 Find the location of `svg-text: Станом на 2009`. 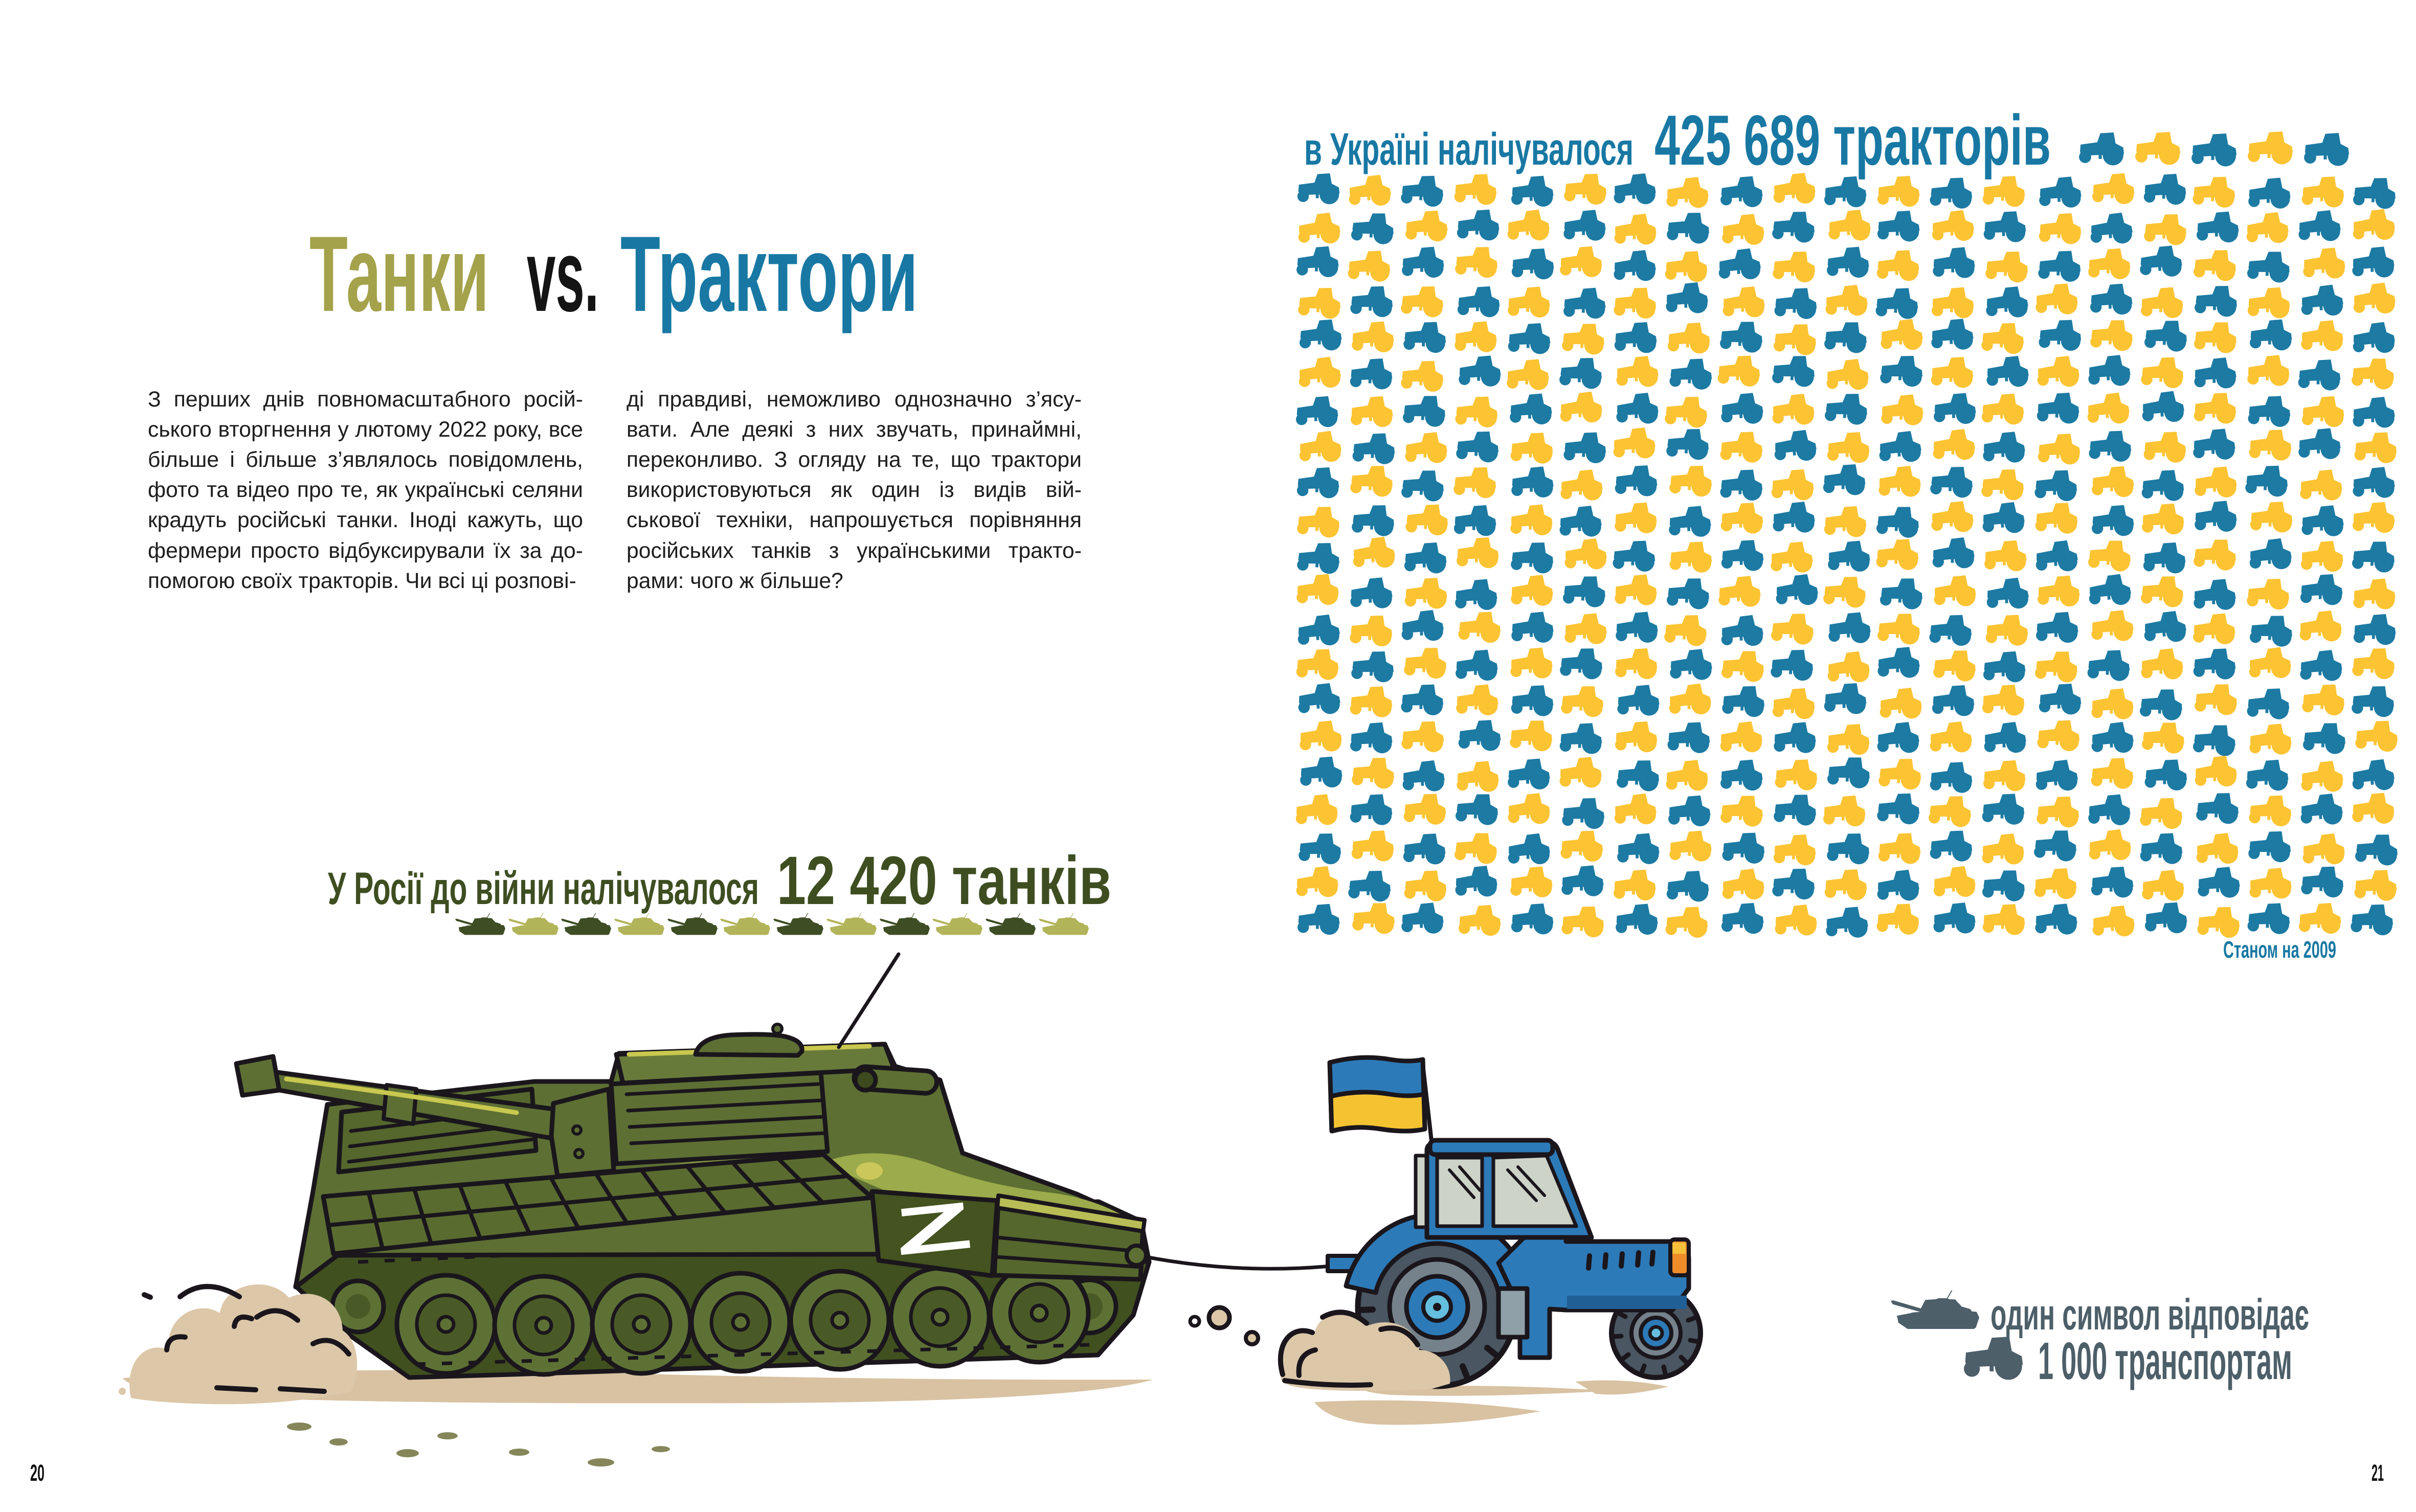

svg-text: Станом на 2009 is located at coordinates (2279, 949).